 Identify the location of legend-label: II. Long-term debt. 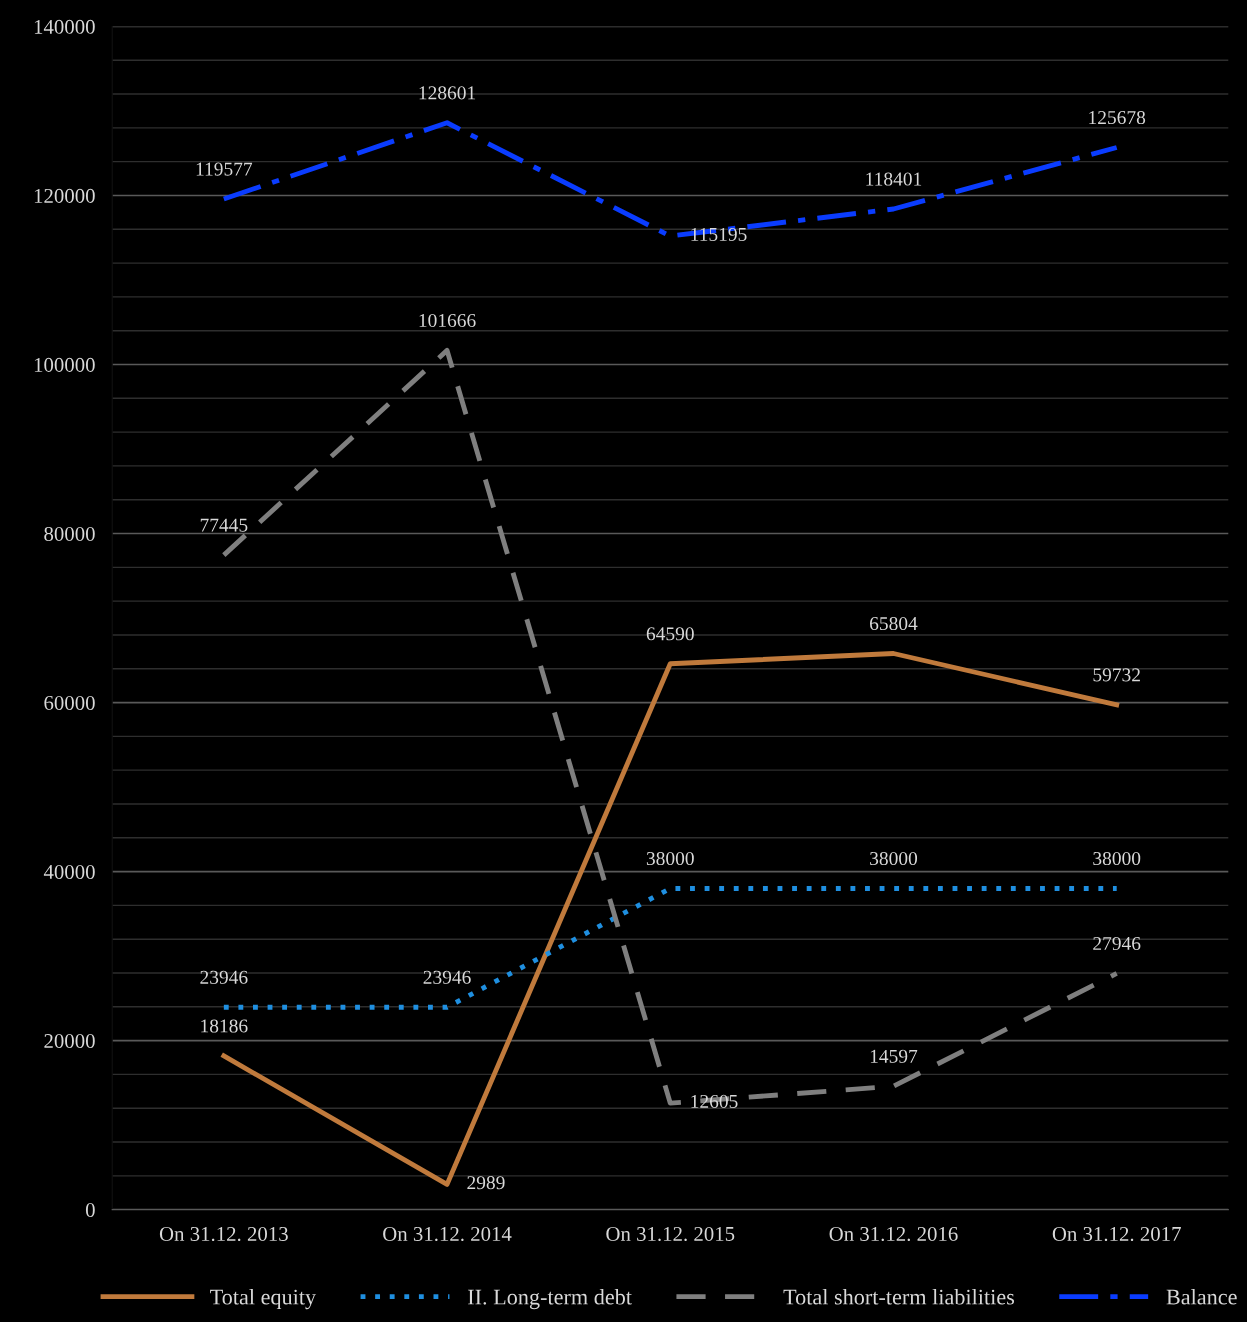
(550, 1299).